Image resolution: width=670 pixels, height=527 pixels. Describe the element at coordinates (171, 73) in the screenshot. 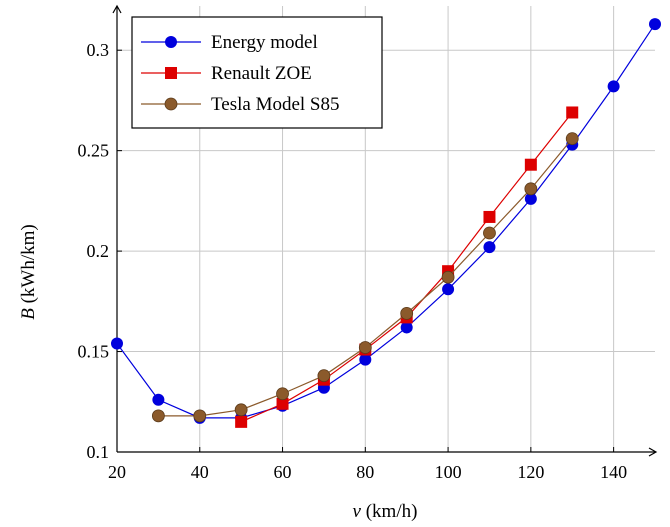

I see `legend-marker-renault-zoe` at that location.